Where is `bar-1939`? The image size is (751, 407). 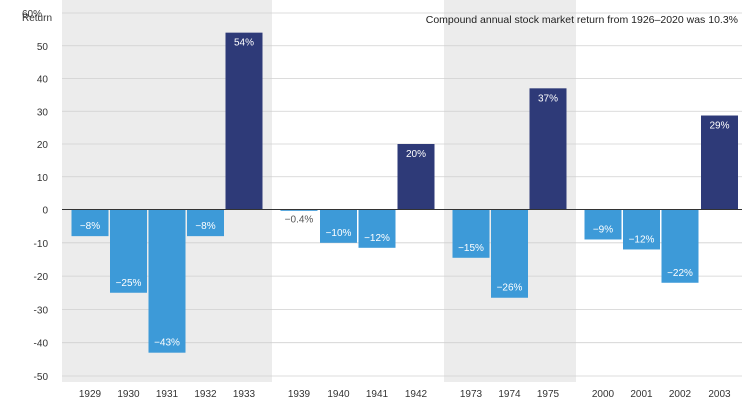 bar-1939 is located at coordinates (299, 210).